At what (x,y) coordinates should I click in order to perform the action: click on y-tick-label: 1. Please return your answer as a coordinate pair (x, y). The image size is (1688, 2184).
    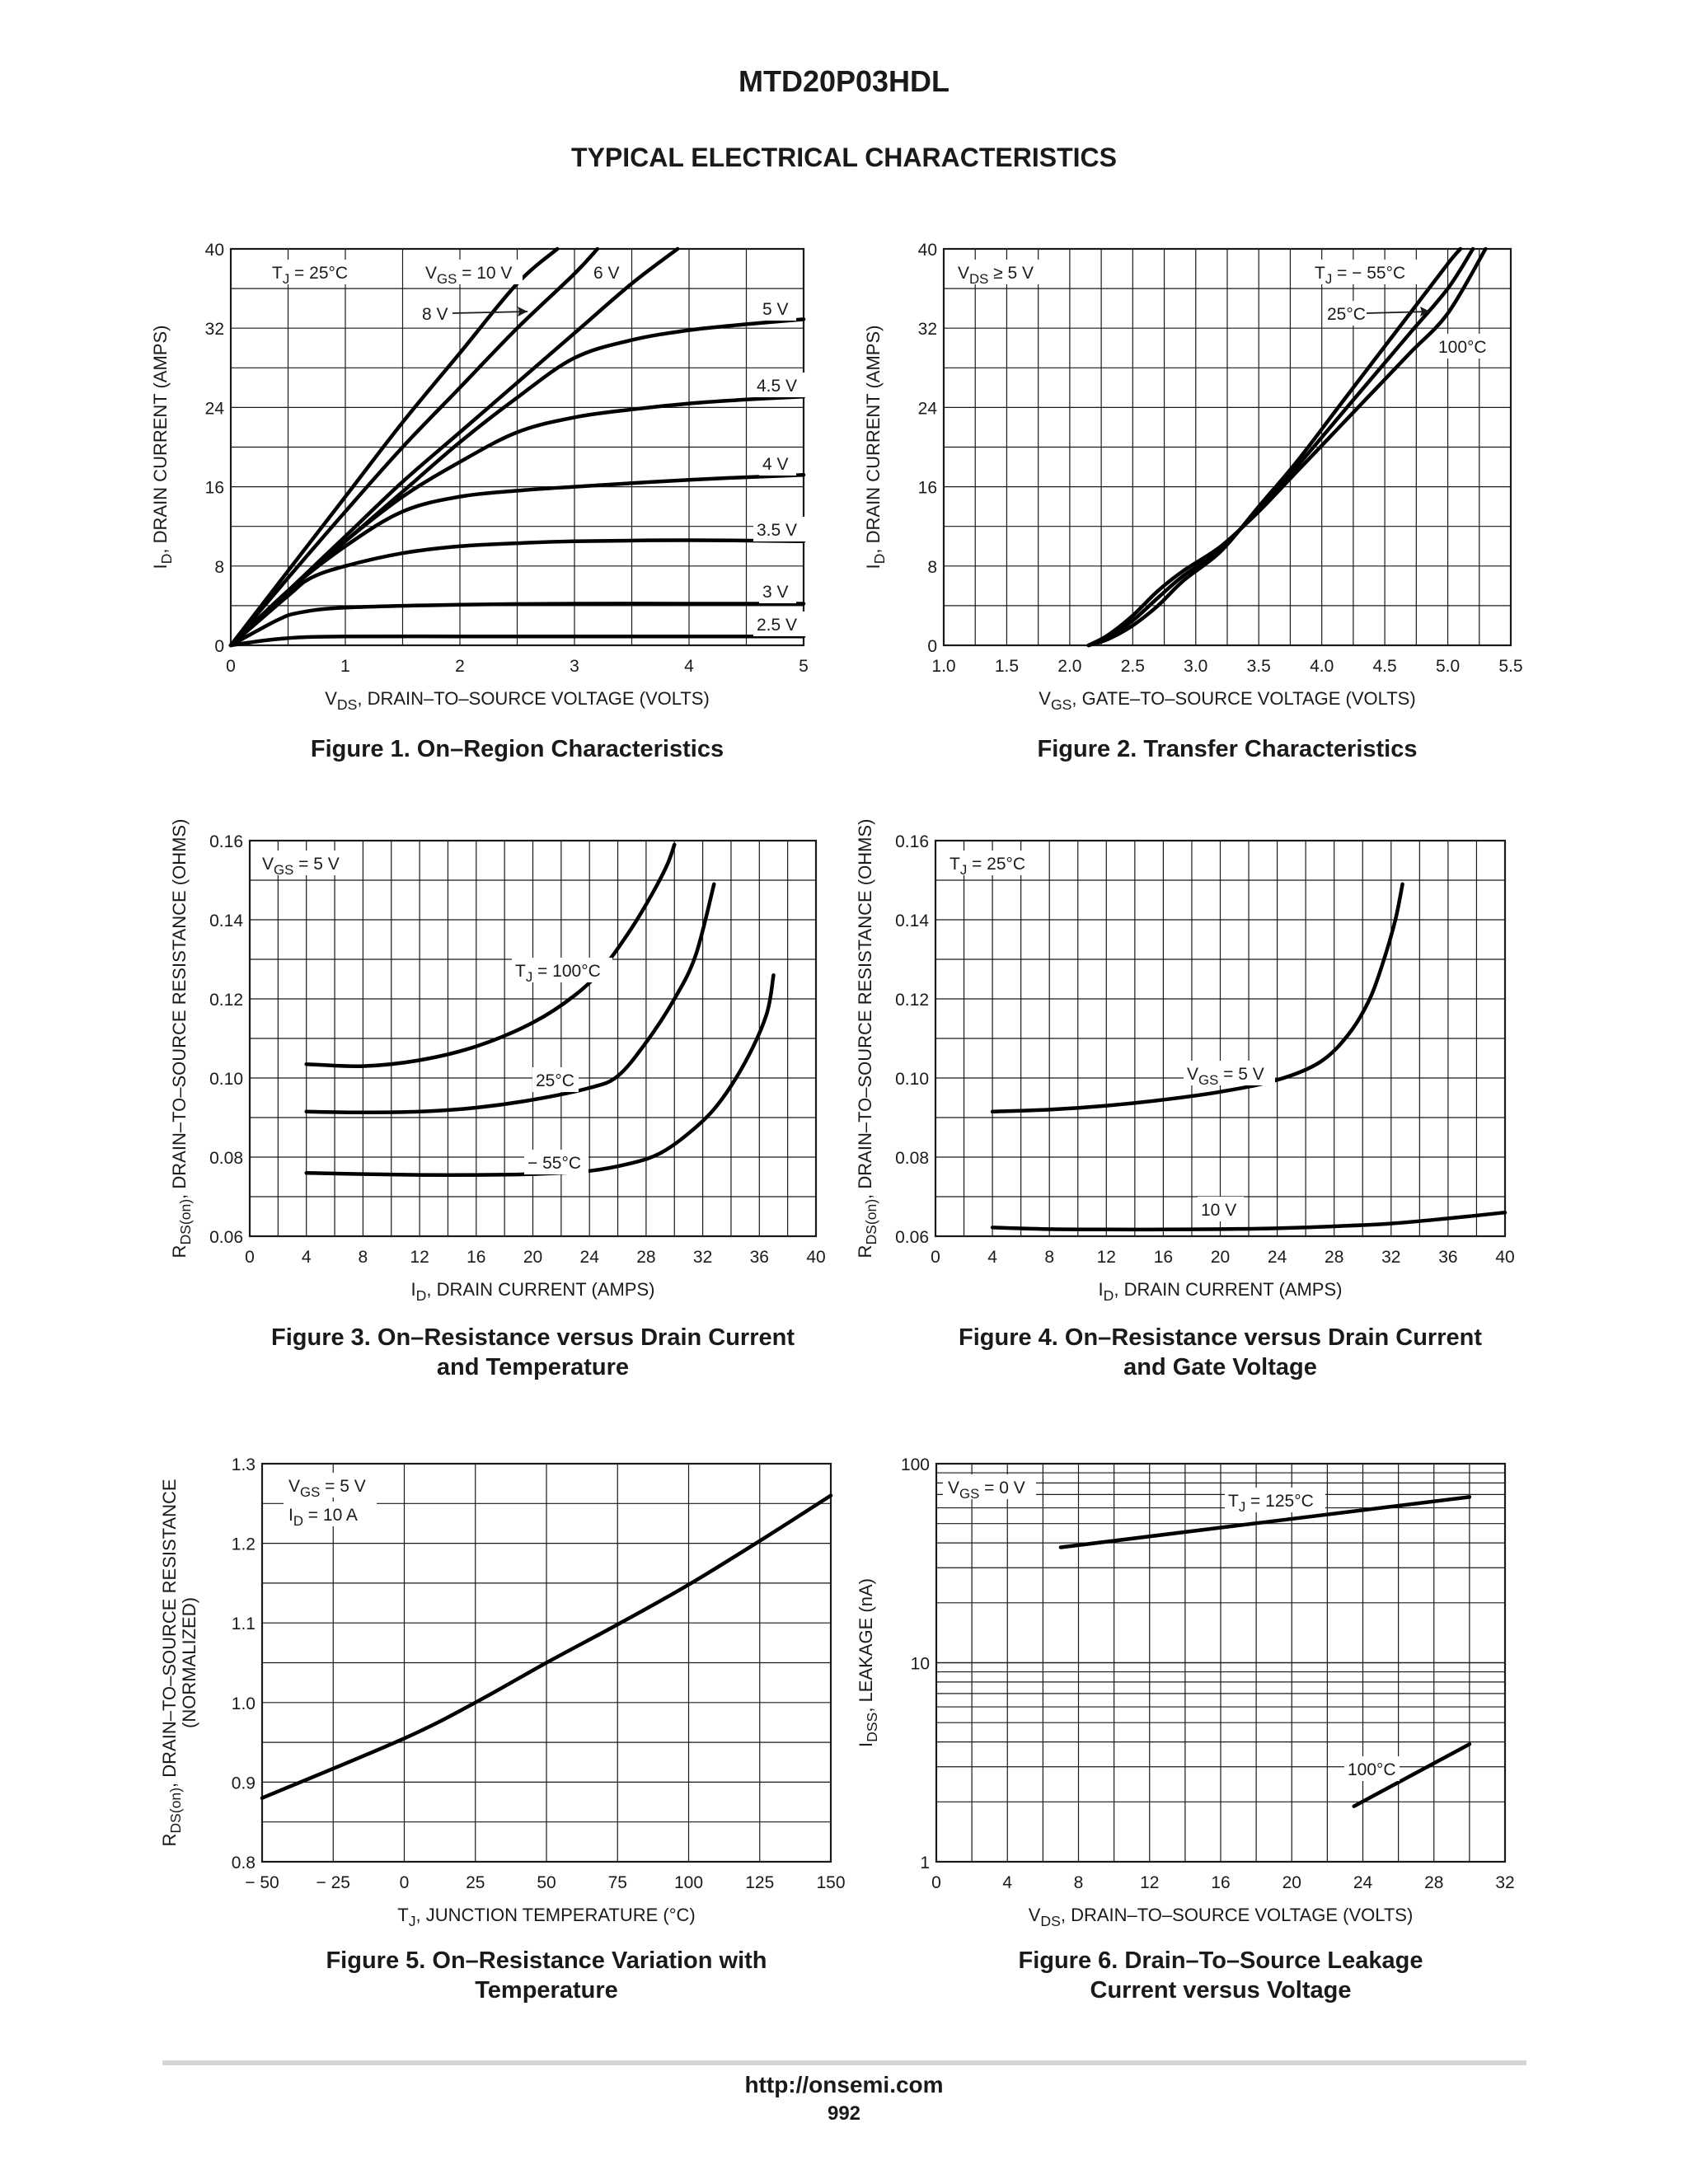
    Looking at the image, I should click on (925, 1863).